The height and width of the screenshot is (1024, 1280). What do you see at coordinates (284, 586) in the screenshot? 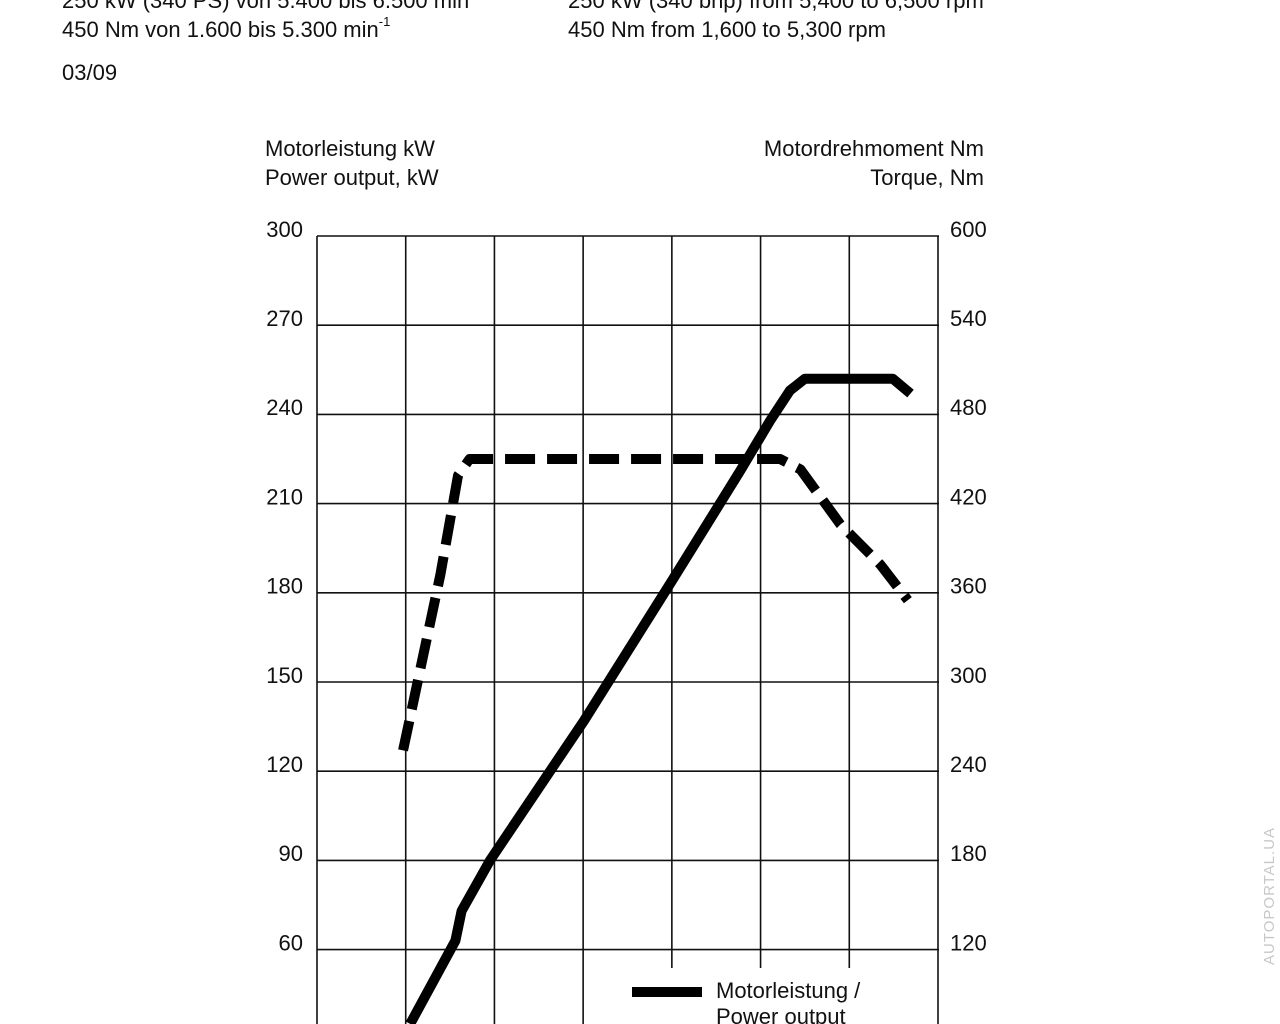
I see `y-tick-label: 180` at bounding box center [284, 586].